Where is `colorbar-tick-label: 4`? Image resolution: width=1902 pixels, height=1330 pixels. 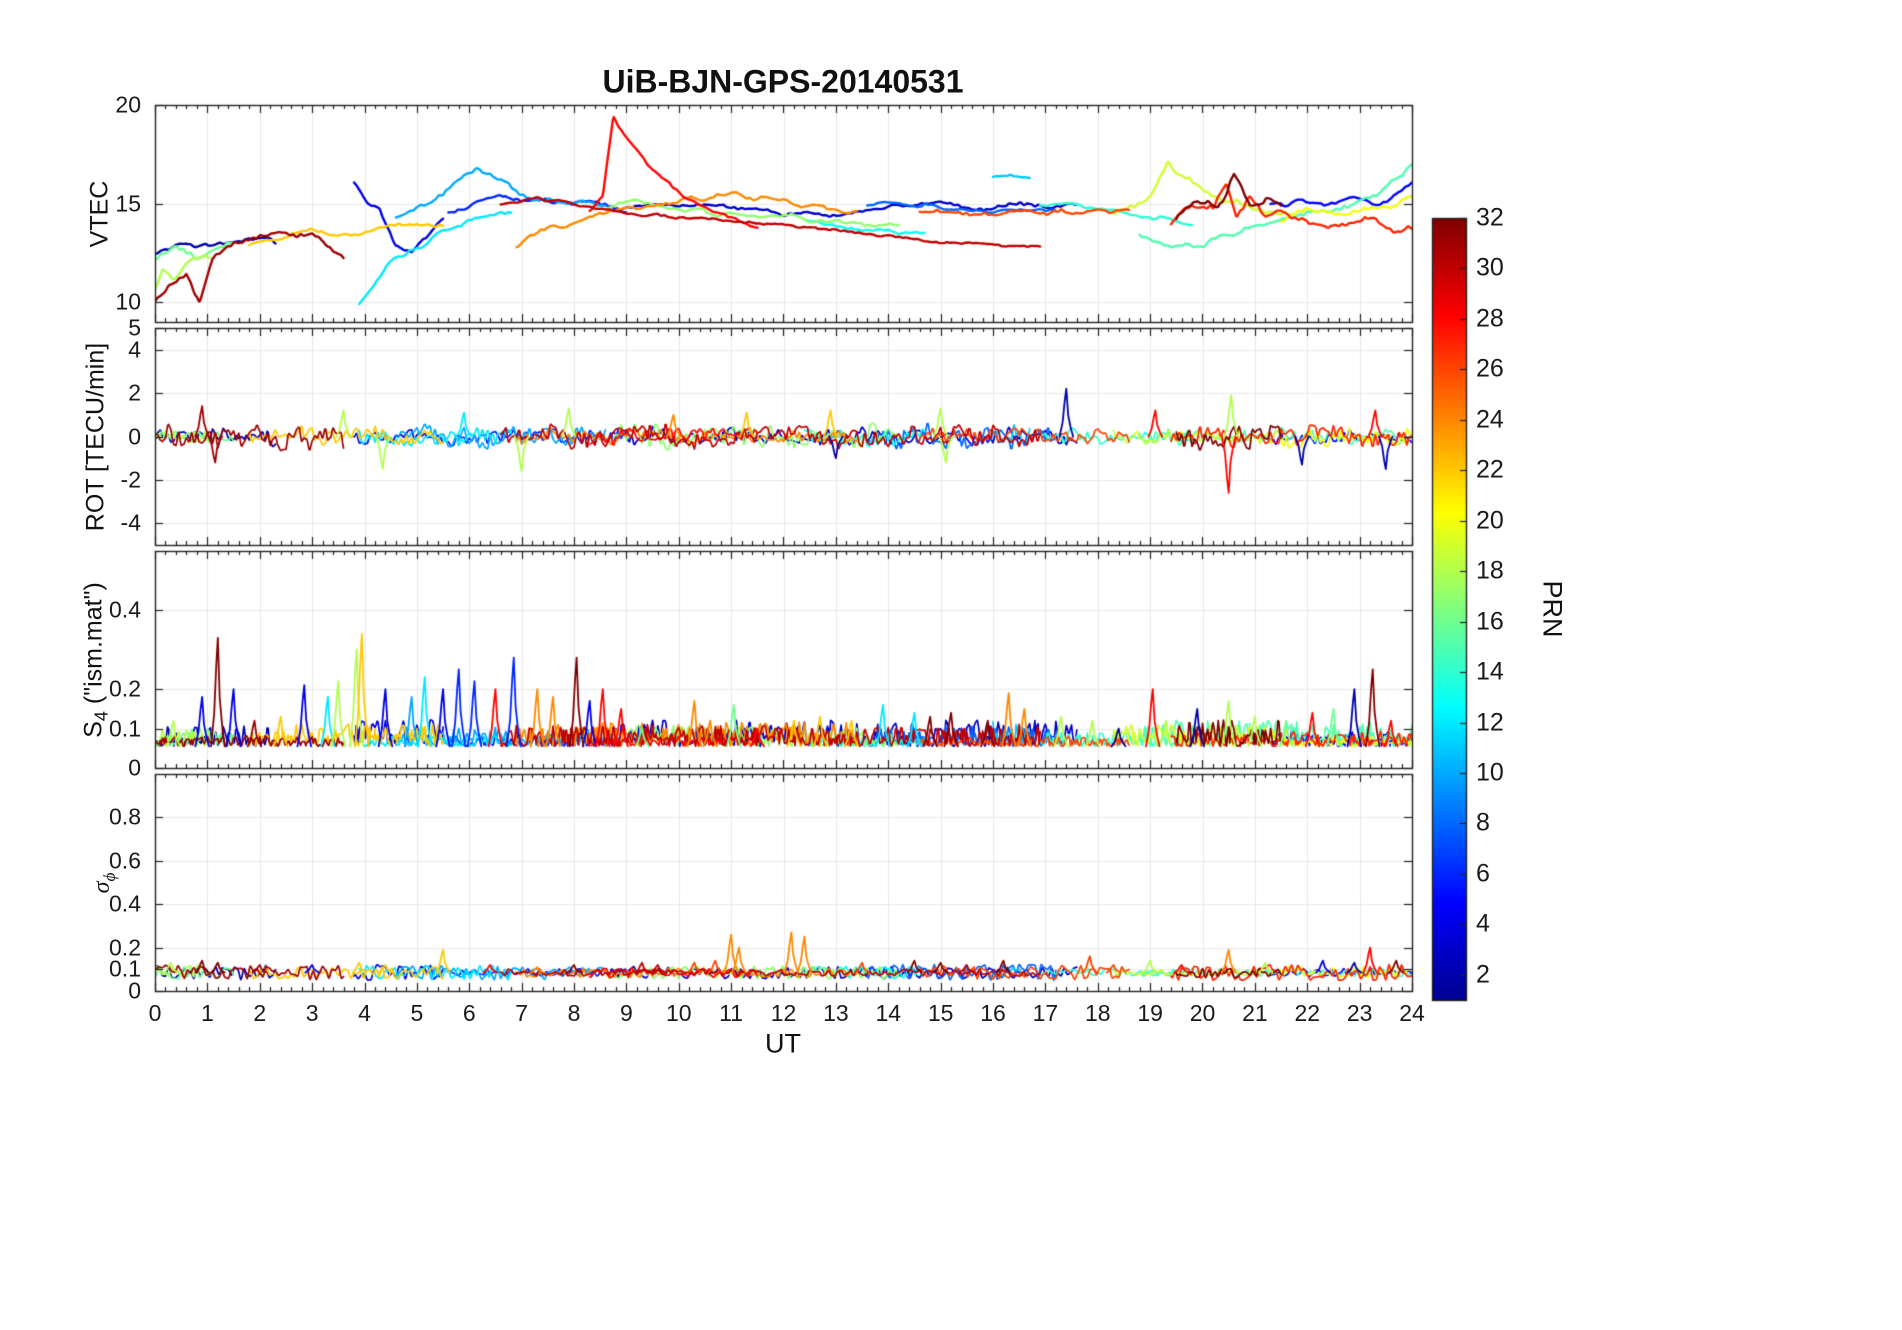 colorbar-tick-label: 4 is located at coordinates (1483, 923).